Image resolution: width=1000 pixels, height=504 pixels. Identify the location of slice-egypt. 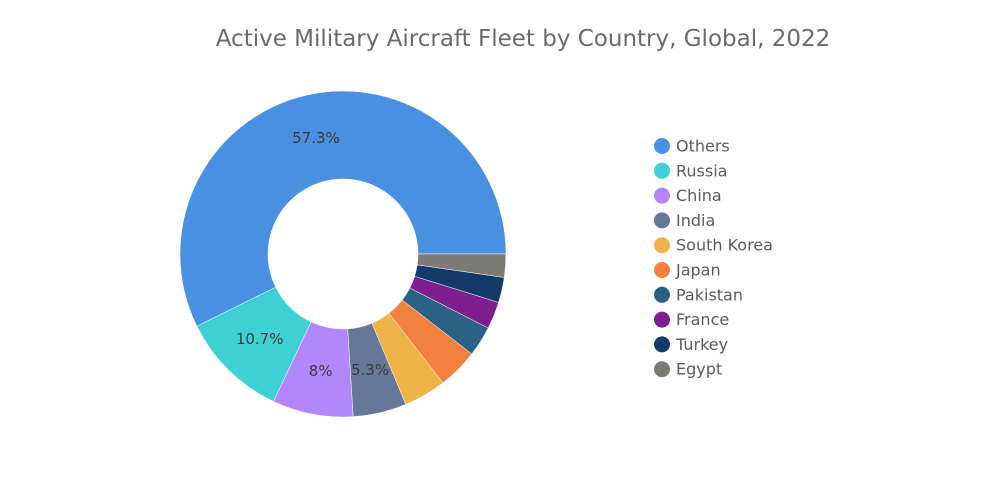
(461, 265).